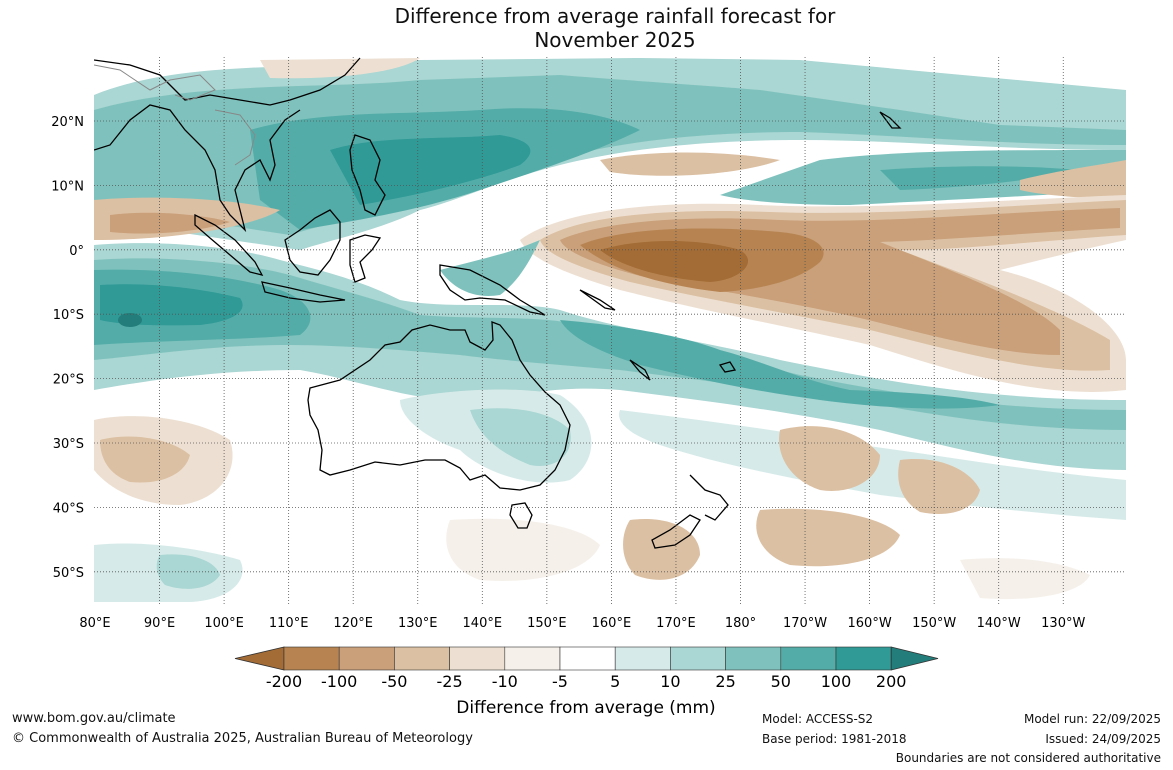 This screenshot has width=1173, height=770. I want to click on latitude-label: 20°S, so click(68, 380).